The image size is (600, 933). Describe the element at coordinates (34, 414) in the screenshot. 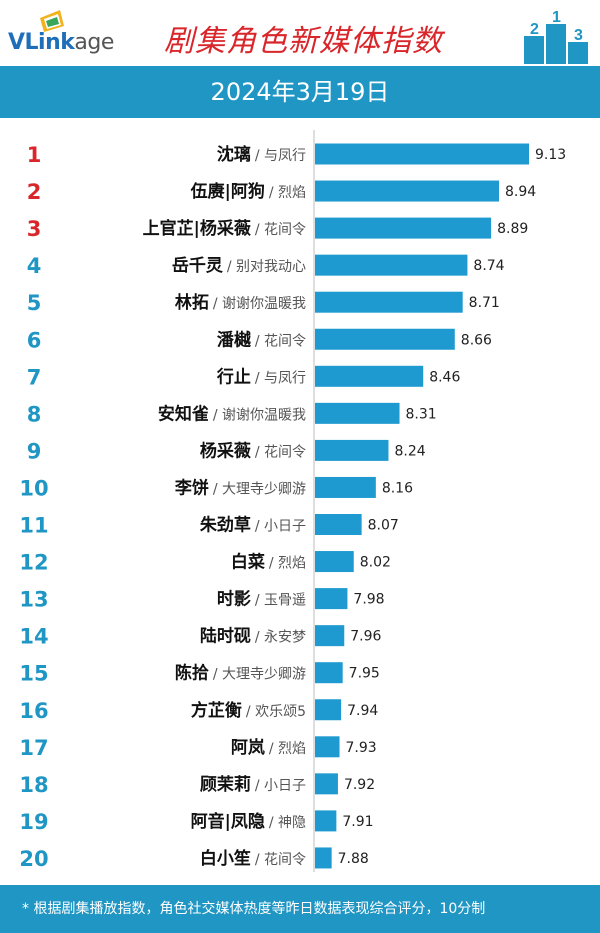

I see `rank-number: 8` at that location.